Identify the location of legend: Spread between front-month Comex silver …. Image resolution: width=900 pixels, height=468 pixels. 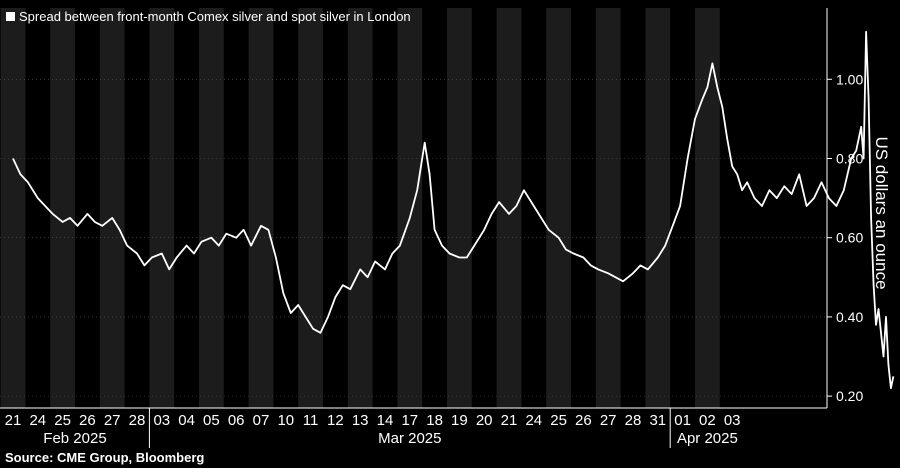
(208, 16).